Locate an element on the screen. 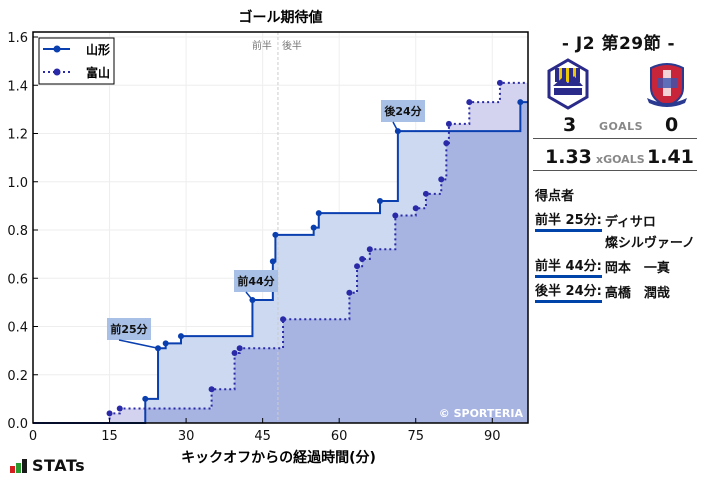 The image size is (707, 479). goal-annotation-label: 後24分 is located at coordinates (402, 111).